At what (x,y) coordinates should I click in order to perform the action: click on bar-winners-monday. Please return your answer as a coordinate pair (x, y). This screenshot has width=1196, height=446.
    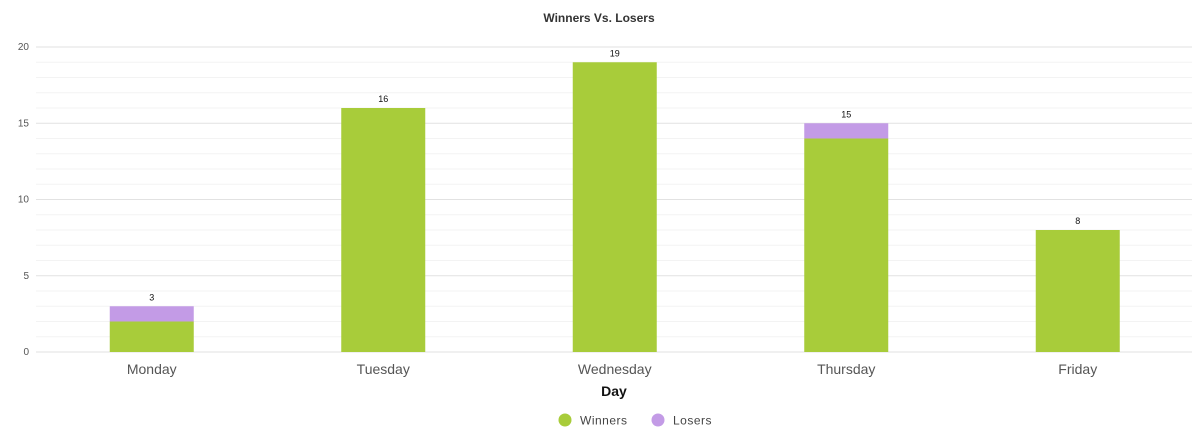
    Looking at the image, I should click on (151, 336).